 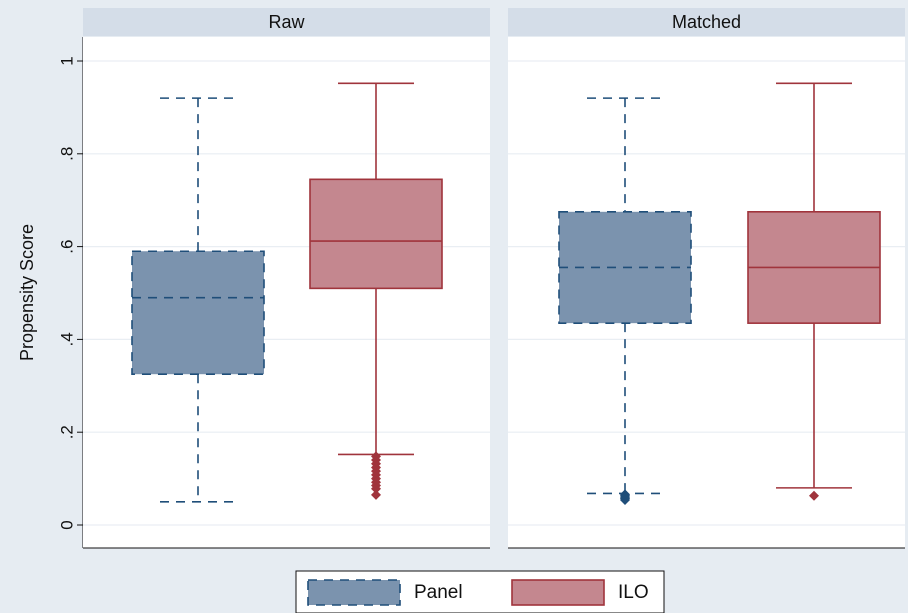 What do you see at coordinates (27, 292) in the screenshot?
I see `y-axis-title: Propensity Score` at bounding box center [27, 292].